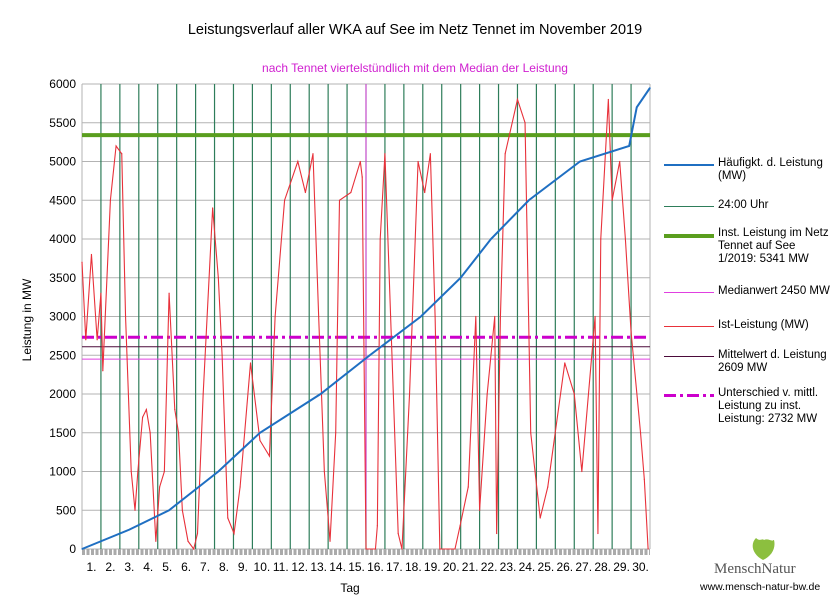  I want to click on x-tick-label: 13., so click(318, 567).